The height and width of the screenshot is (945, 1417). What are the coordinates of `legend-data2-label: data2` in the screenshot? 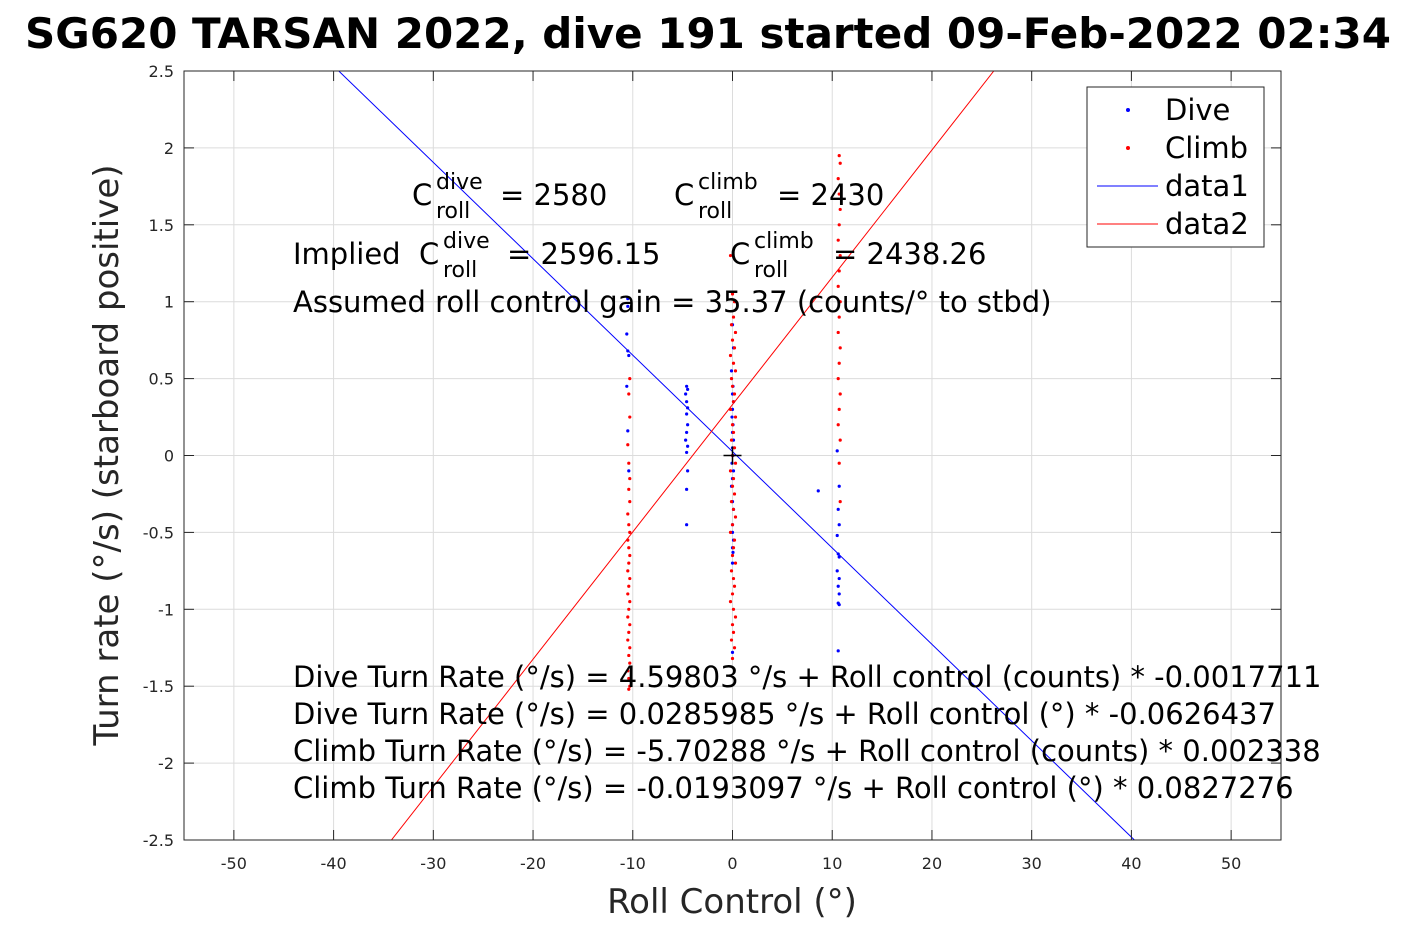 It's located at (1207, 224).